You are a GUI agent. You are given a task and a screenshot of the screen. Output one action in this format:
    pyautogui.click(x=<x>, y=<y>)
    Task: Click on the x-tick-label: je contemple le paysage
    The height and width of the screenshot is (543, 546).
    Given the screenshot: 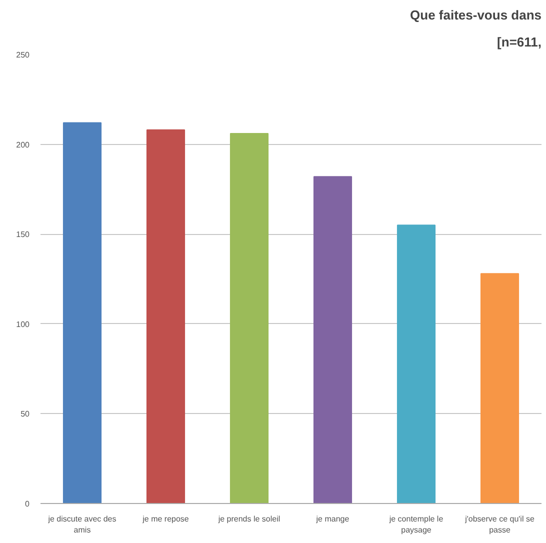 What is the action you would take?
    pyautogui.click(x=416, y=524)
    